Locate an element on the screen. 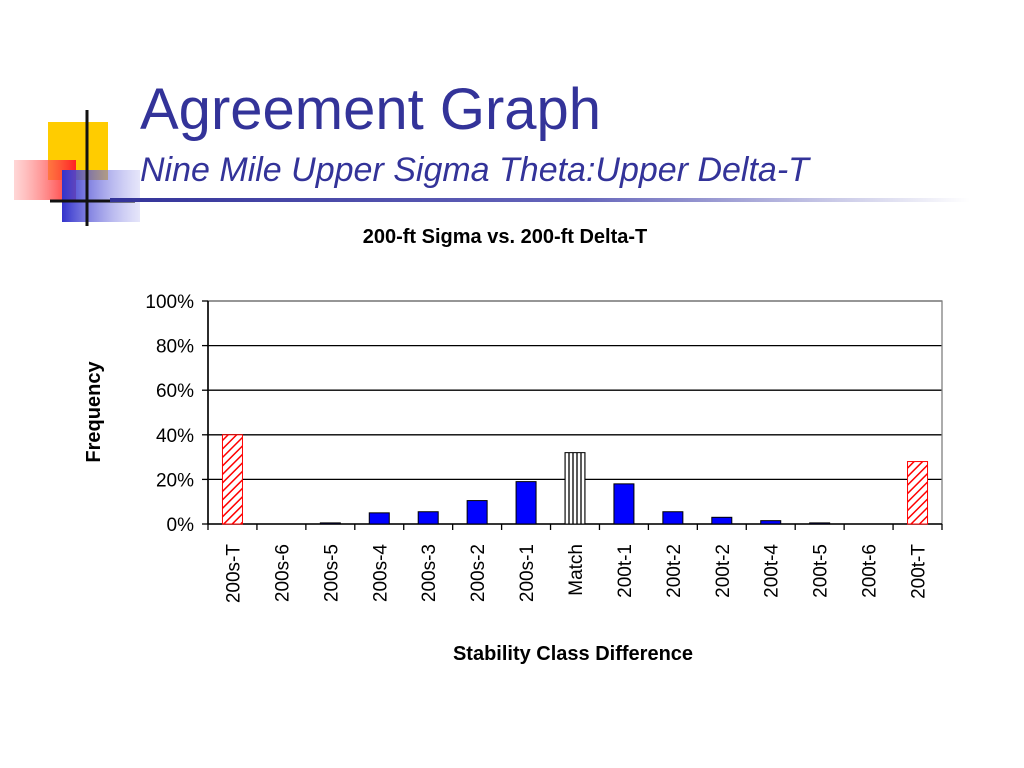 The height and width of the screenshot is (768, 1024). x-tick-label: 200t-1 is located at coordinates (625, 571).